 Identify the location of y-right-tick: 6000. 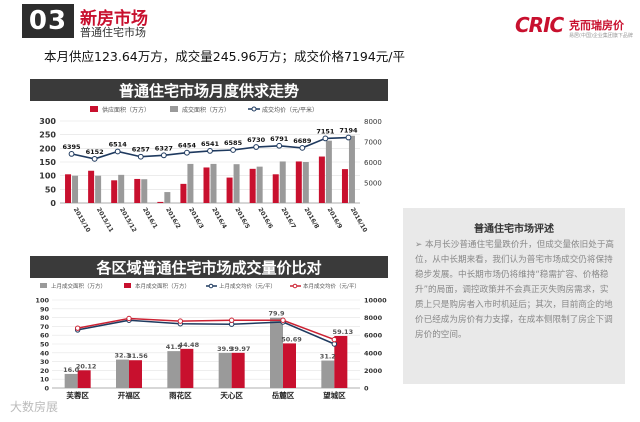
(373, 336).